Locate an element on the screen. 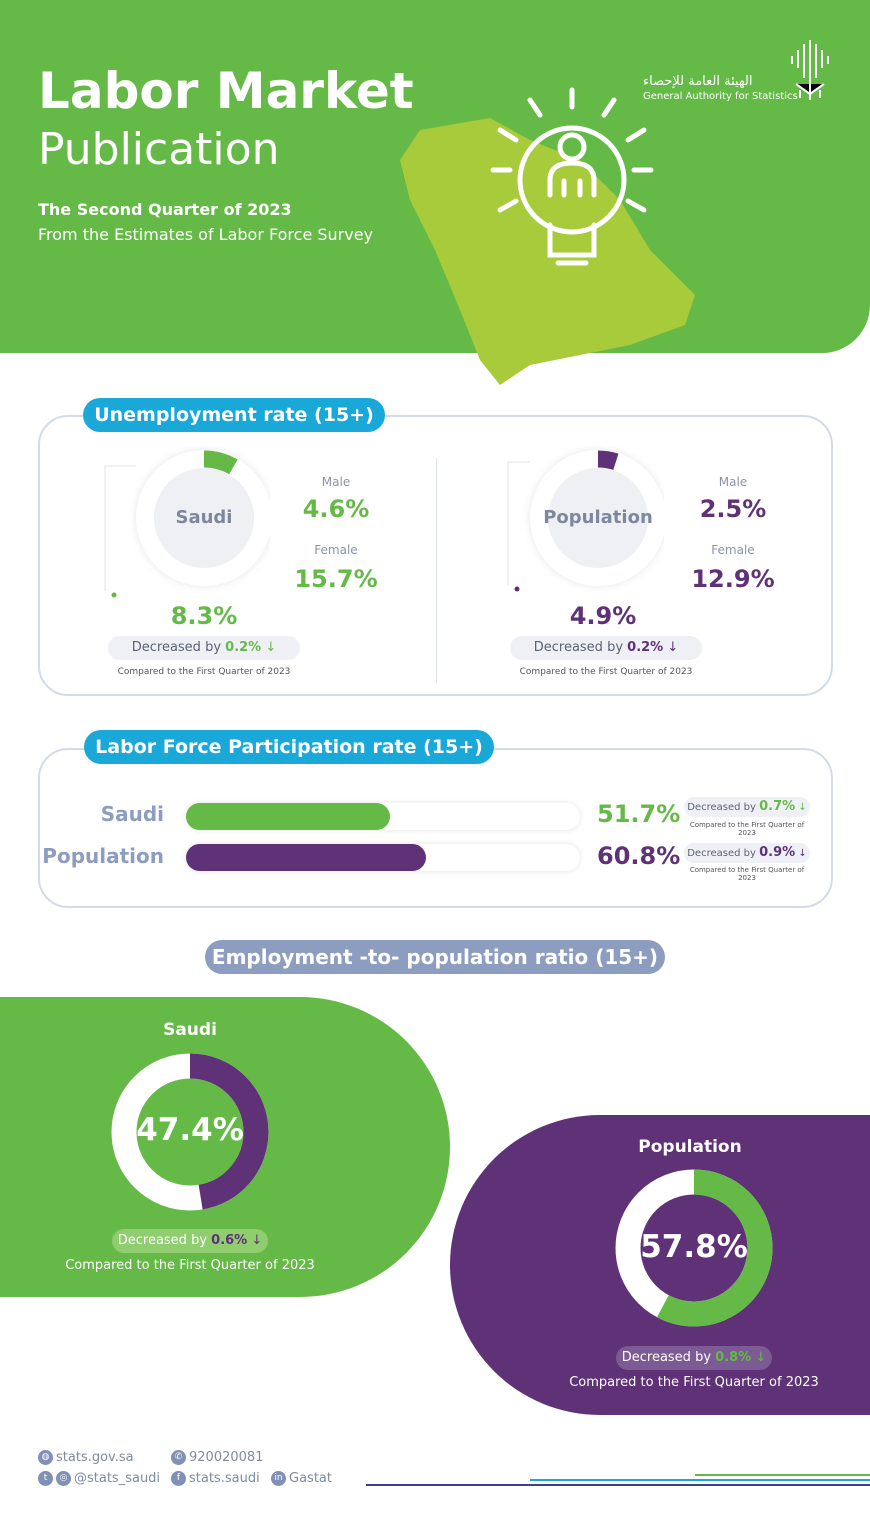  page-title: Labor Market is located at coordinates (226, 91).